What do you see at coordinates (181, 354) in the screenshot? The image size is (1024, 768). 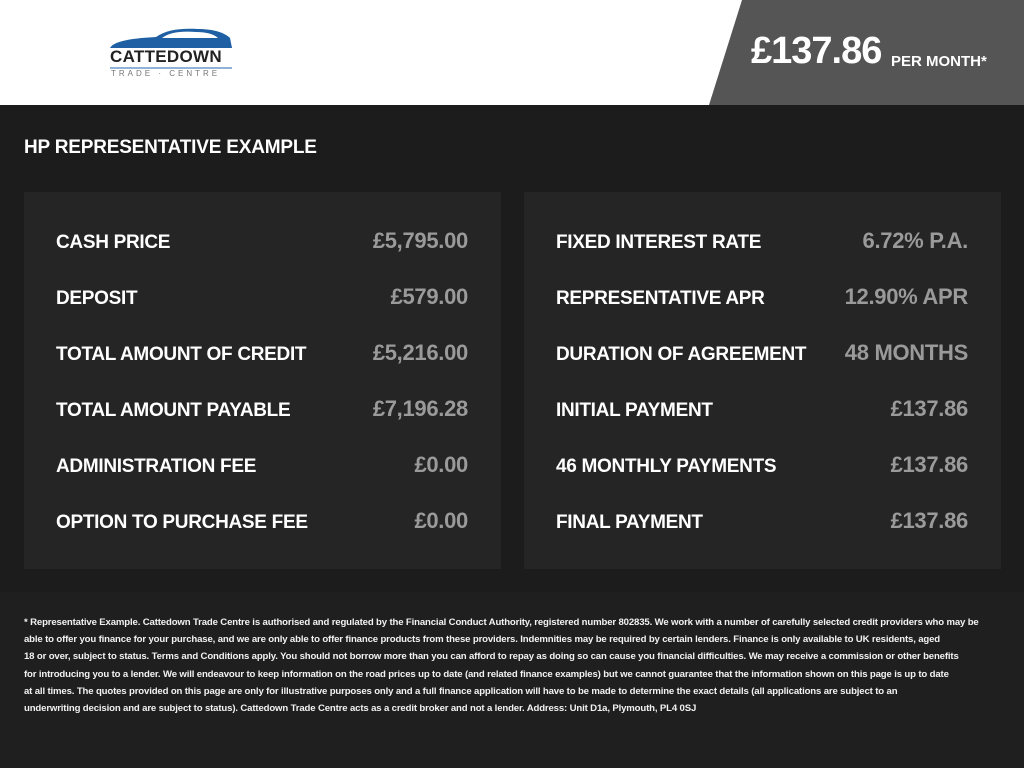 I see `row-label: TOTAL AMOUNT OF CREDIT` at bounding box center [181, 354].